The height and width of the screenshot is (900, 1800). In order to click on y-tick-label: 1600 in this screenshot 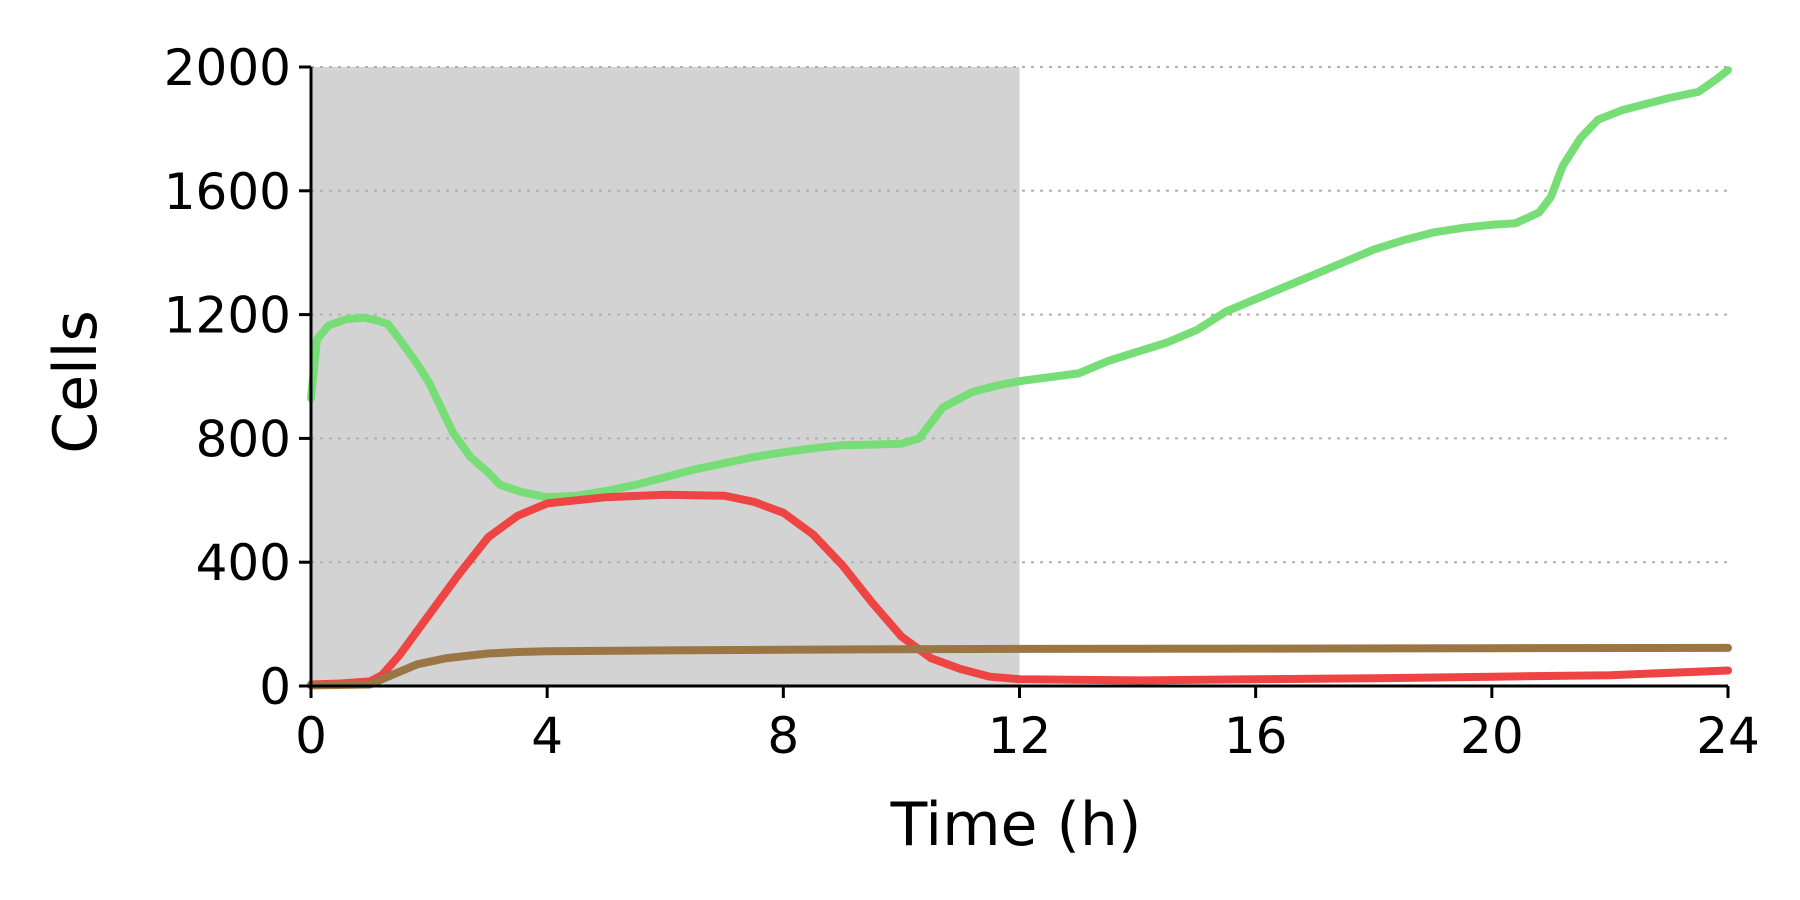, I will do `click(227, 192)`.